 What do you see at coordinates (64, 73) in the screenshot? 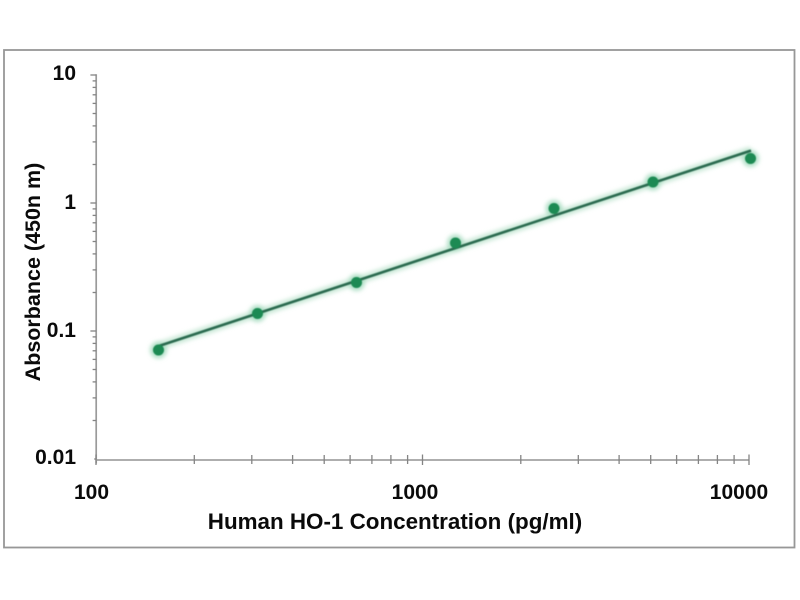
I see `svg-text: 10` at bounding box center [64, 73].